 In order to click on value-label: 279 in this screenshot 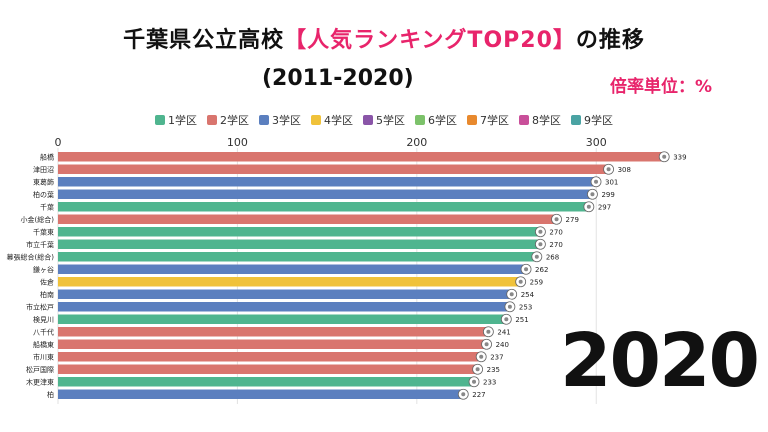, I will do `click(572, 220)`.